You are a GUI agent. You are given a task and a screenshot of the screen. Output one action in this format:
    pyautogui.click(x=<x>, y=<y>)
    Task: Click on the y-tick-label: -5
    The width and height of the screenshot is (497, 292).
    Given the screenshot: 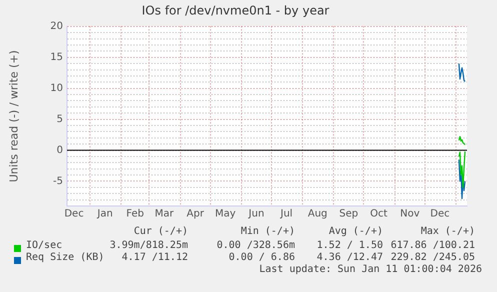 What is the action you would take?
    pyautogui.click(x=58, y=181)
    